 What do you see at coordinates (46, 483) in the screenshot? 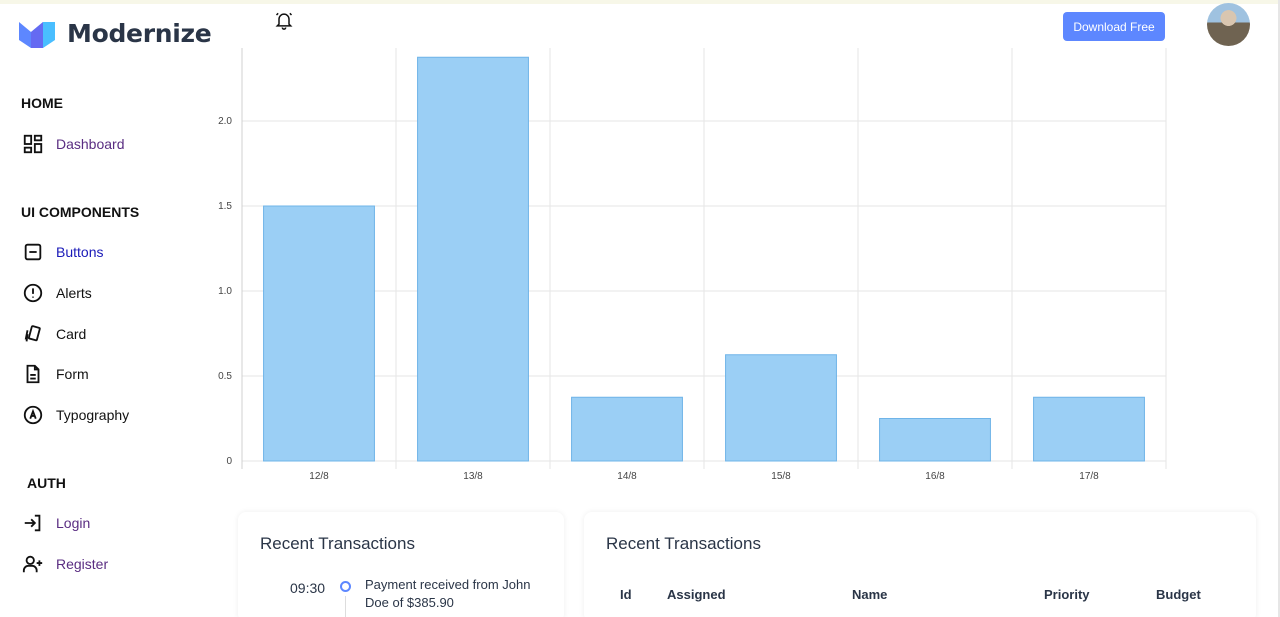
I see `nav-caption-auth: AUTH` at bounding box center [46, 483].